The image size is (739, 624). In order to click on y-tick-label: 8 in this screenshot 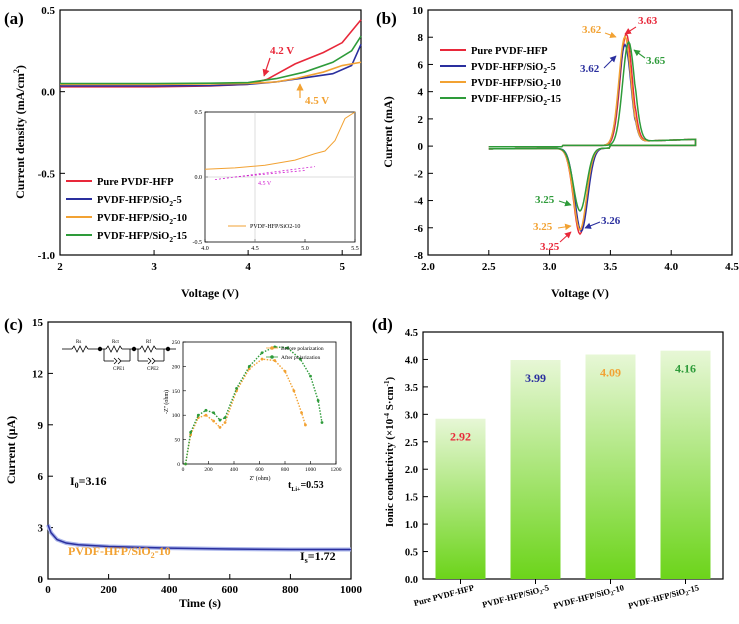, I will do `click(421, 38)`.